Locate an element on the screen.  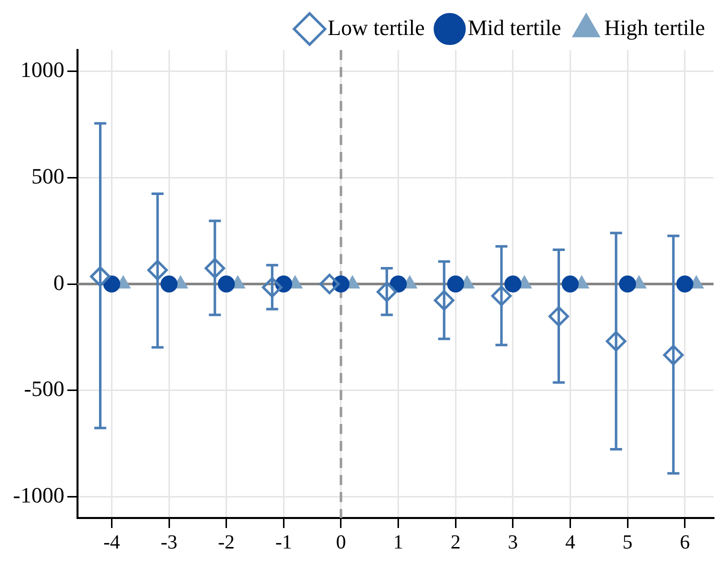
legend-label: Mid tertile is located at coordinates (515, 27).